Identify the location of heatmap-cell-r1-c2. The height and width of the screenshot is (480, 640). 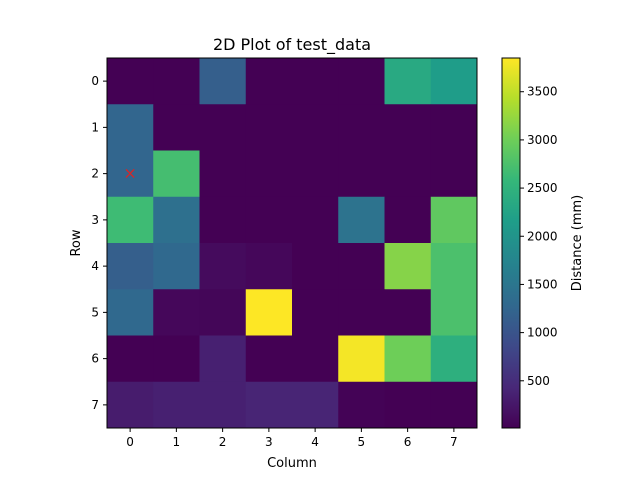
(223, 127).